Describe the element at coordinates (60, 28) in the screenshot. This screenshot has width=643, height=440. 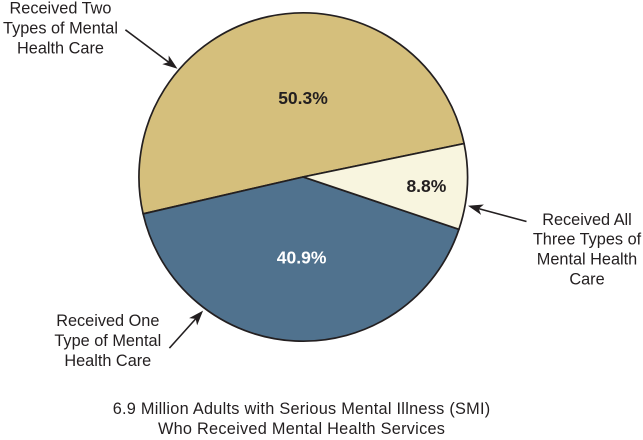
I see `svg-text: Types of Mental` at that location.